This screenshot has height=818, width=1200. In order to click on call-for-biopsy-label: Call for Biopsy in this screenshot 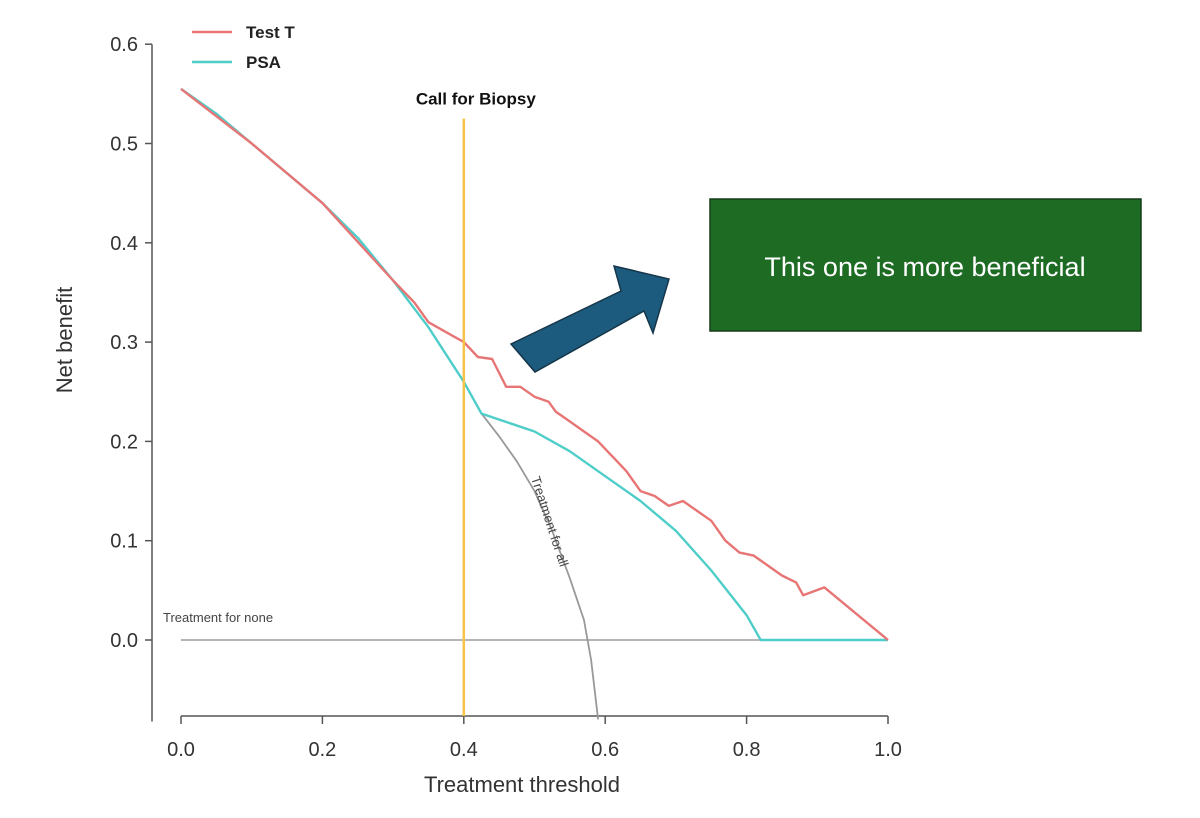, I will do `click(476, 99)`.